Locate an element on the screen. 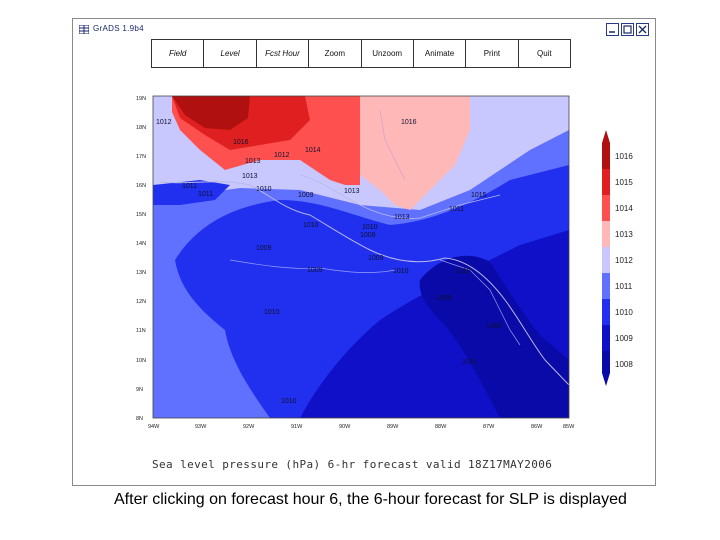 Image resolution: width=720 pixels, height=540 pixels. colorbar-label: 1009 is located at coordinates (624, 338).